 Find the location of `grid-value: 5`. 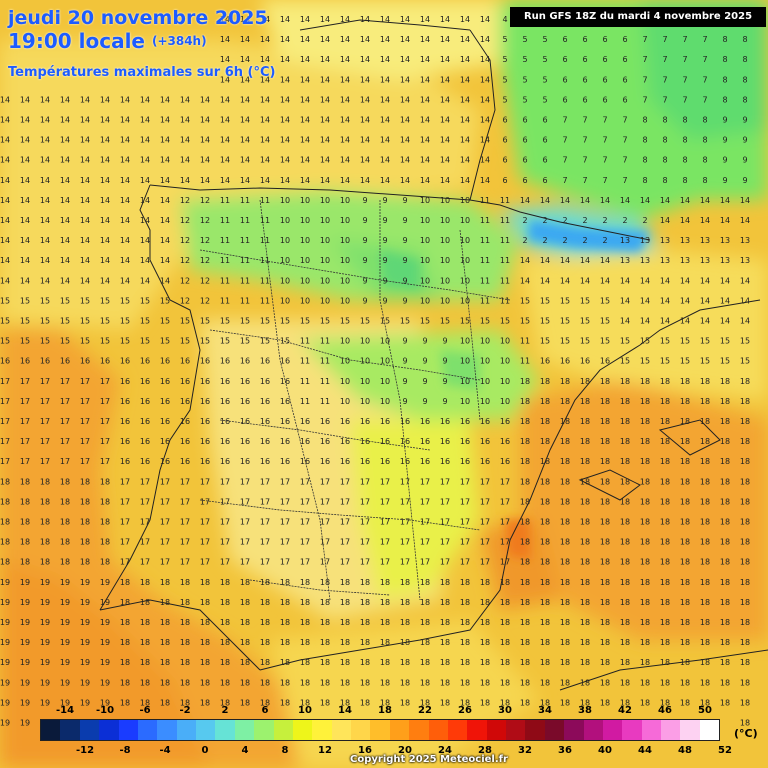

grid-value: 5 is located at coordinates (544, 39).